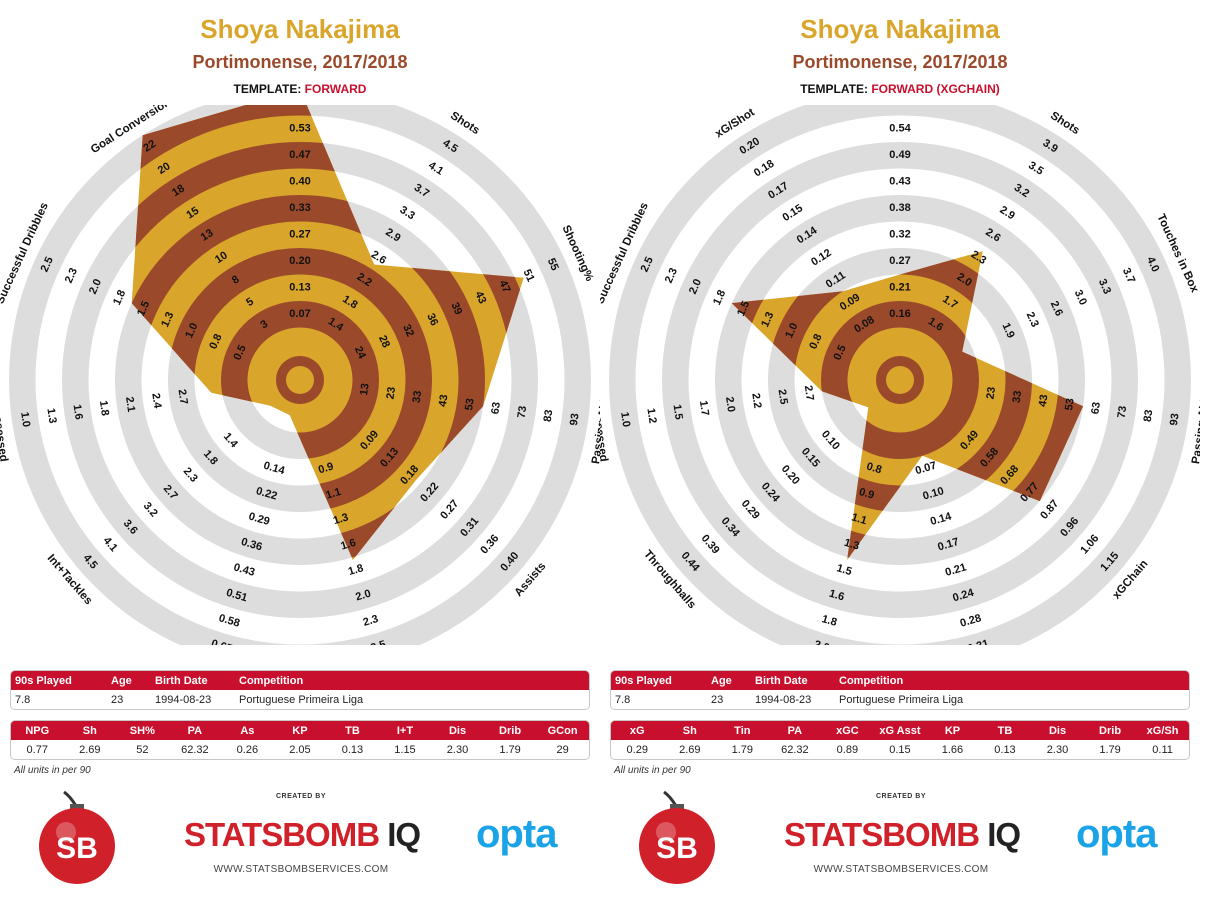 This screenshot has width=1209, height=900. Describe the element at coordinates (267, 494) in the screenshot. I see `radar-tick-label: 0.22` at that location.